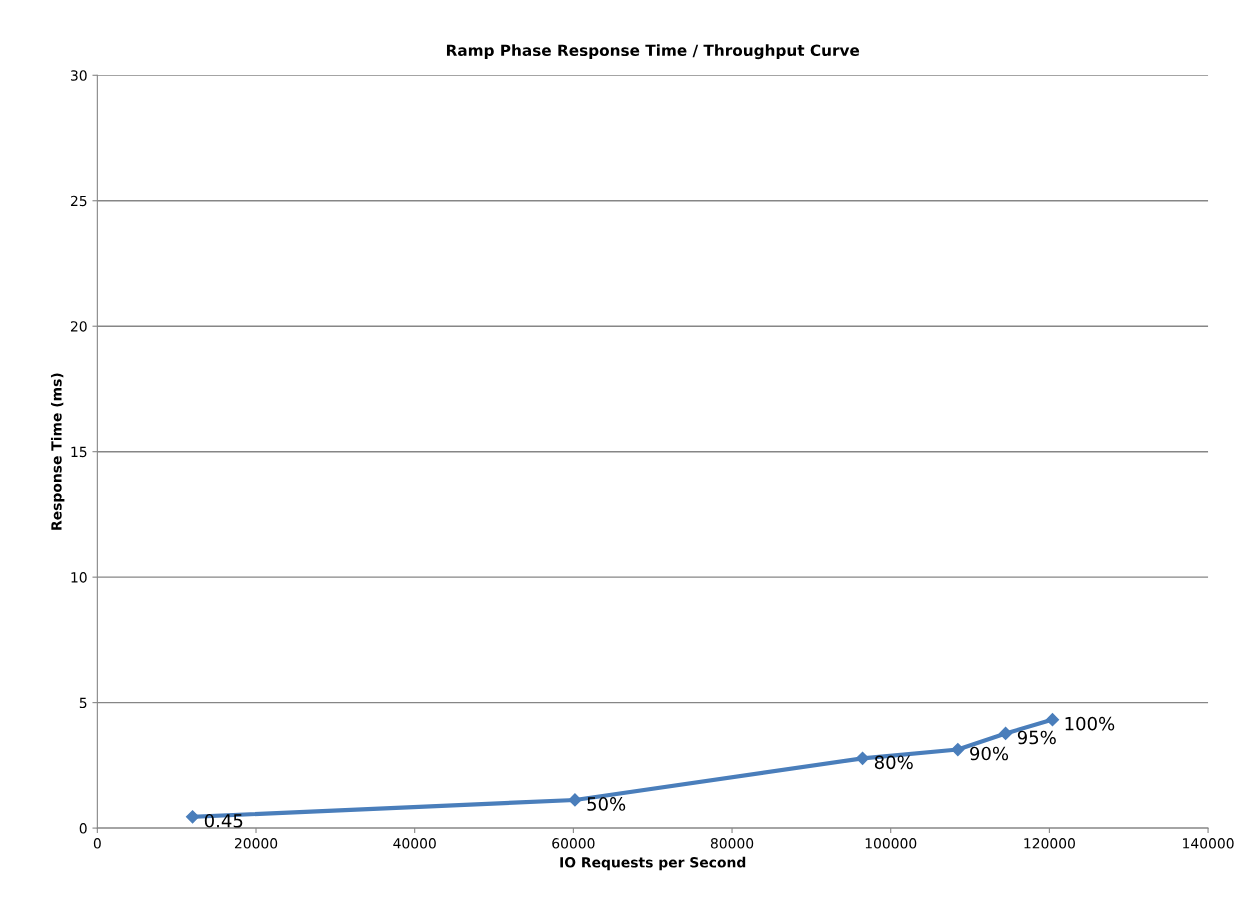 The width and height of the screenshot is (1248, 907). What do you see at coordinates (653, 863) in the screenshot?
I see `x-axis-title: IO Requests per Second` at bounding box center [653, 863].